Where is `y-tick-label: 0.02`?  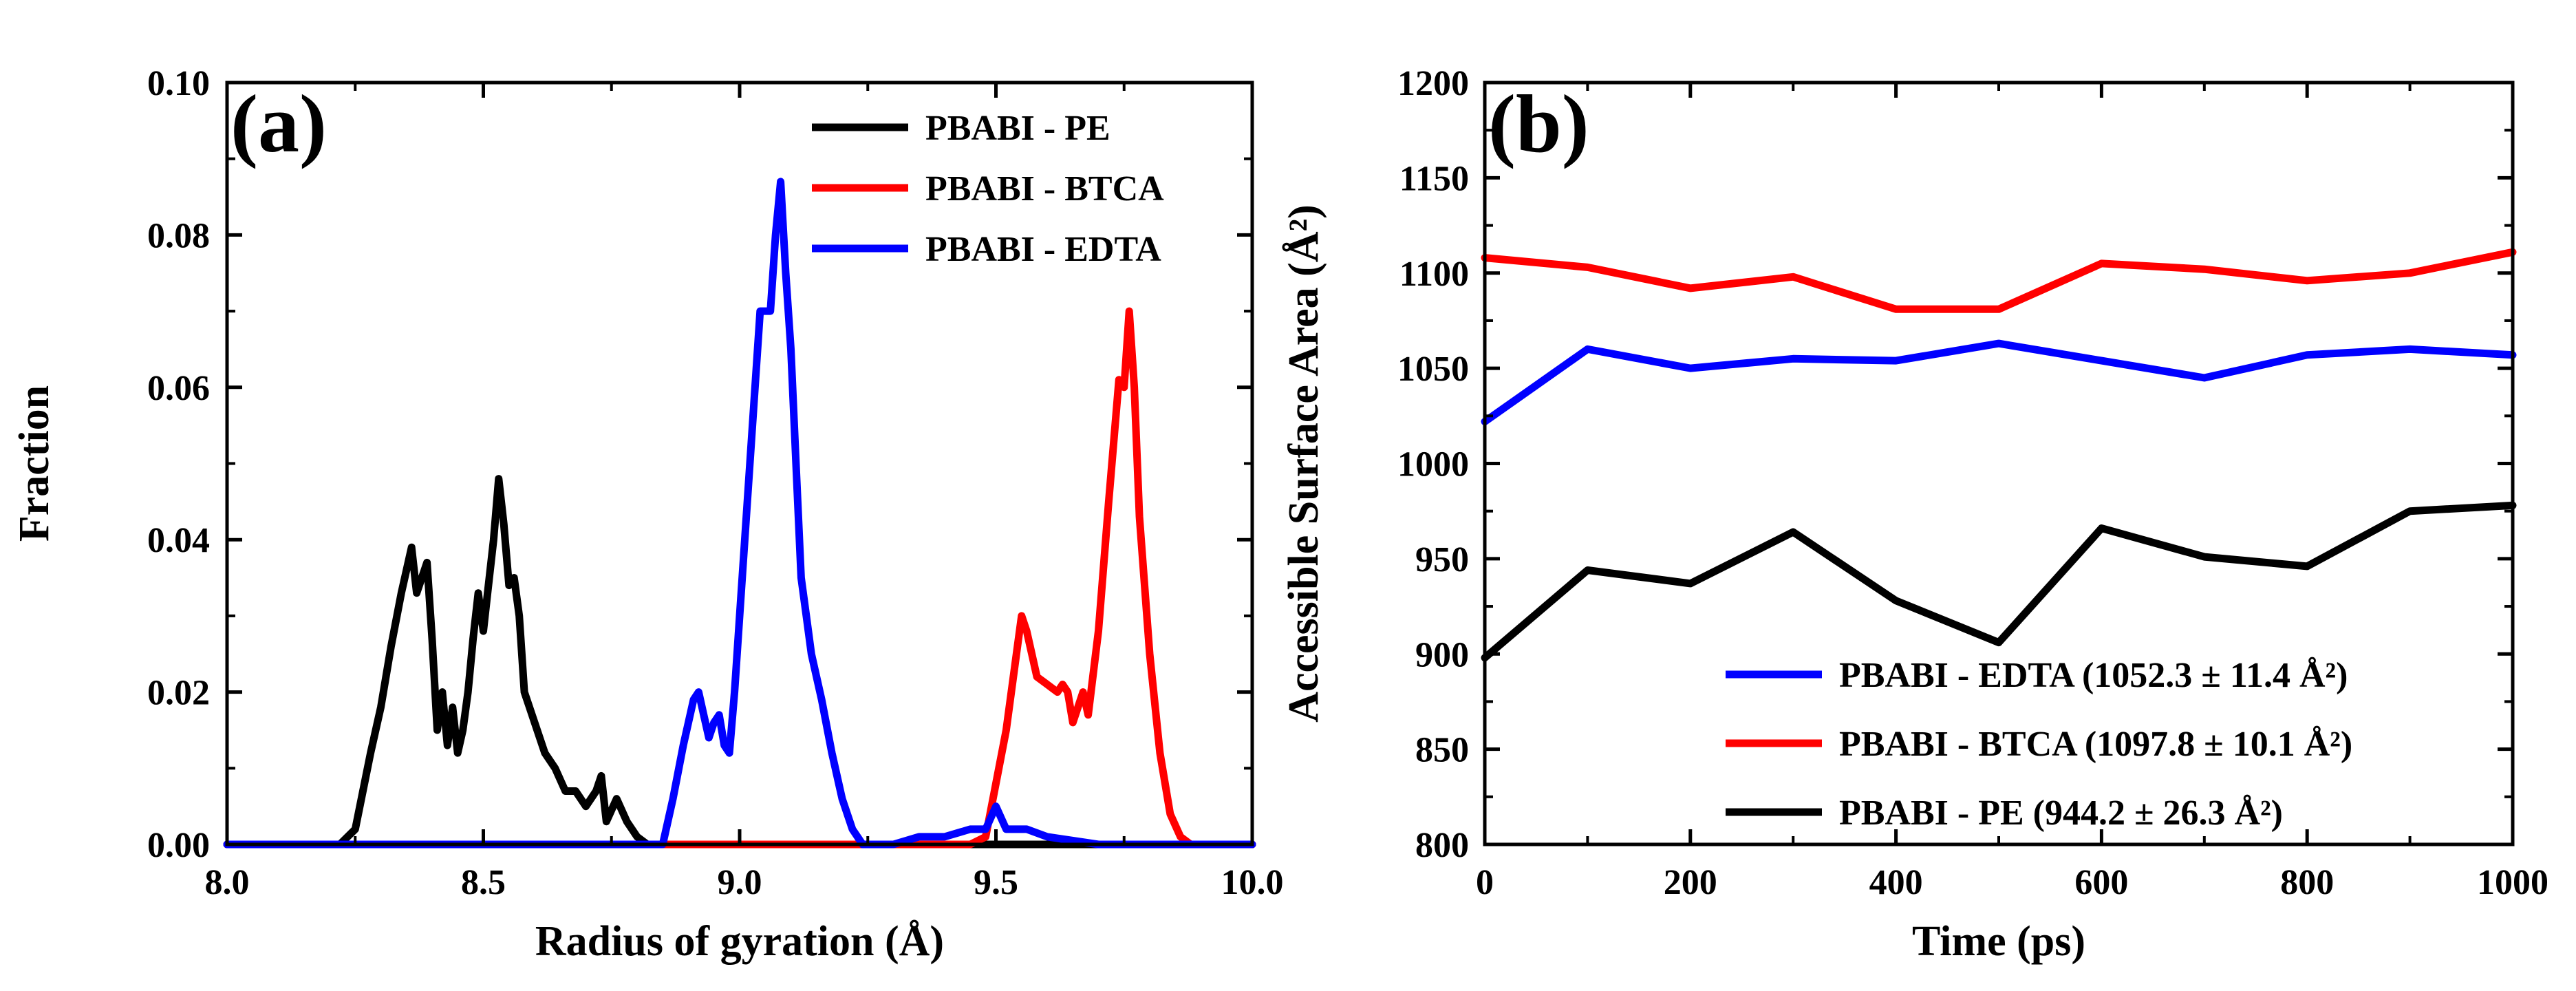
y-tick-label: 0.02 is located at coordinates (179, 693).